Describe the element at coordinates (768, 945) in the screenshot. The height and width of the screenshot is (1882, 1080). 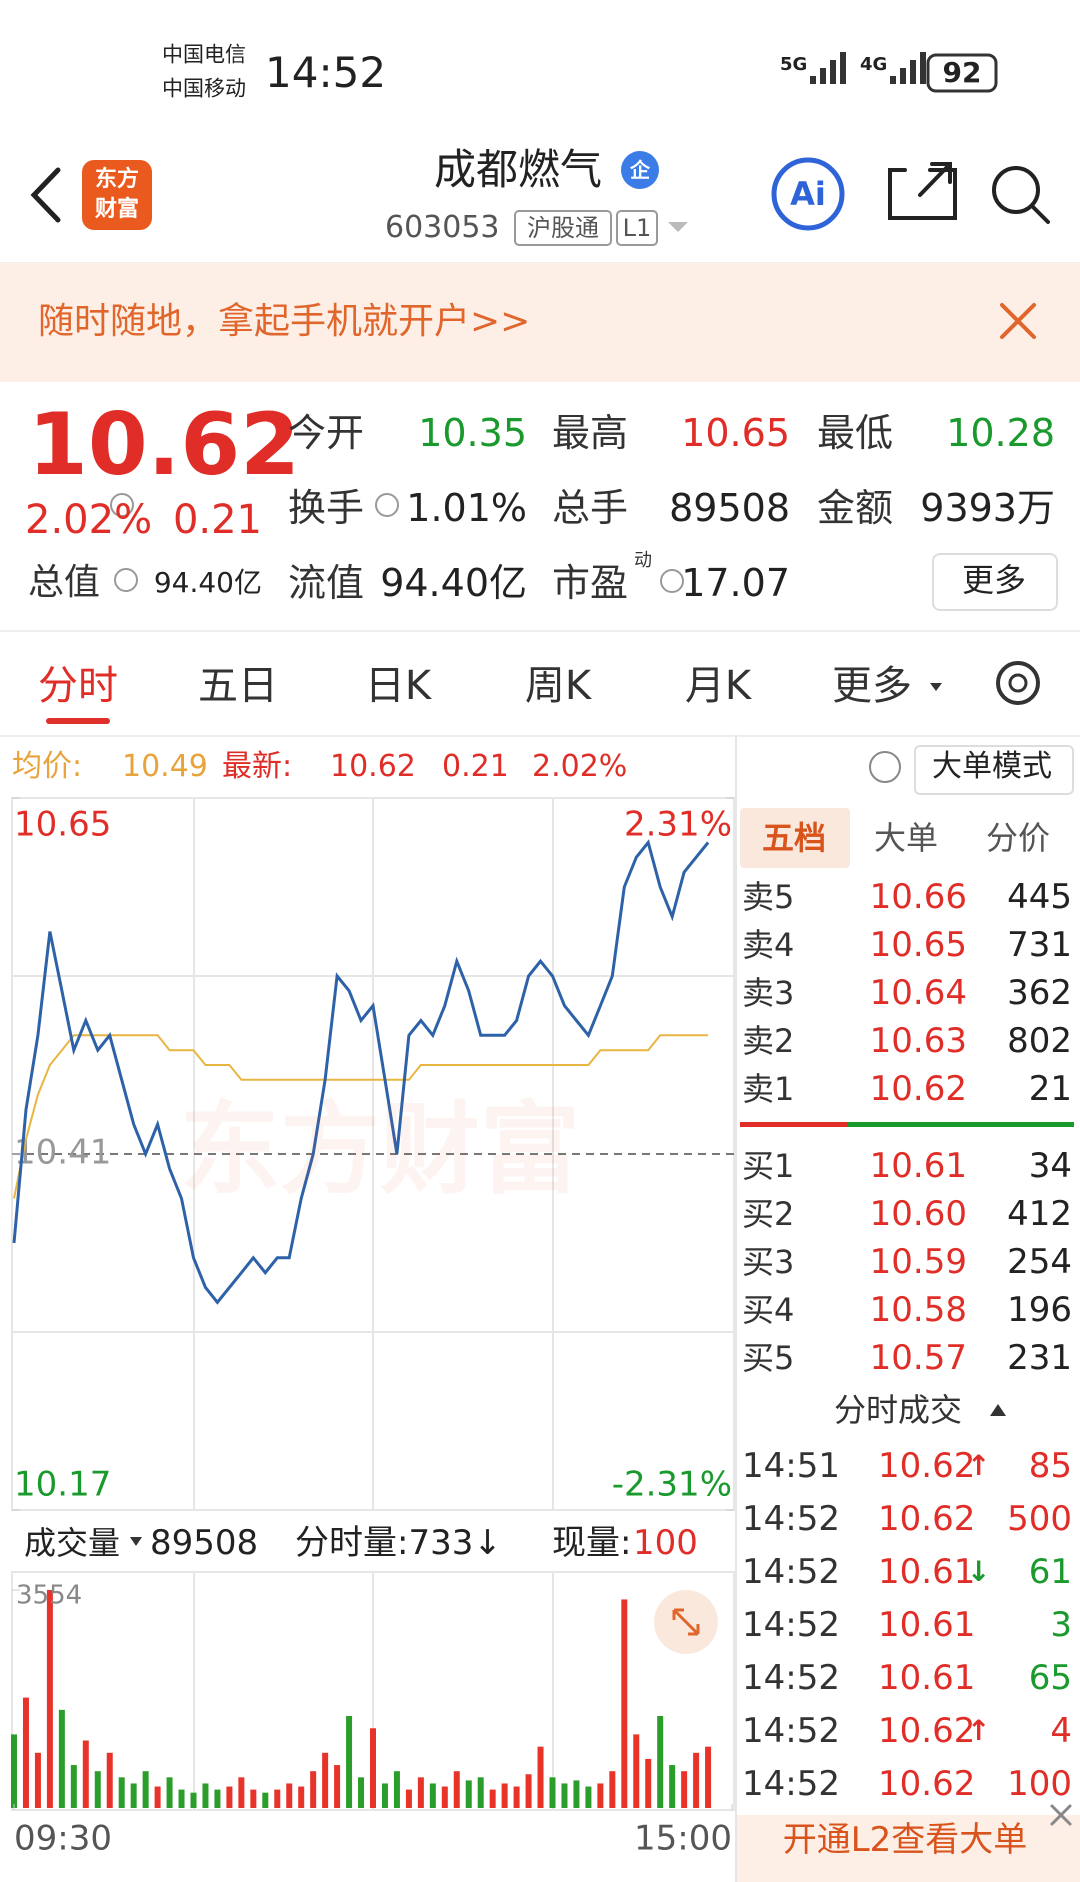
I see `ob-label: 卖4` at that location.